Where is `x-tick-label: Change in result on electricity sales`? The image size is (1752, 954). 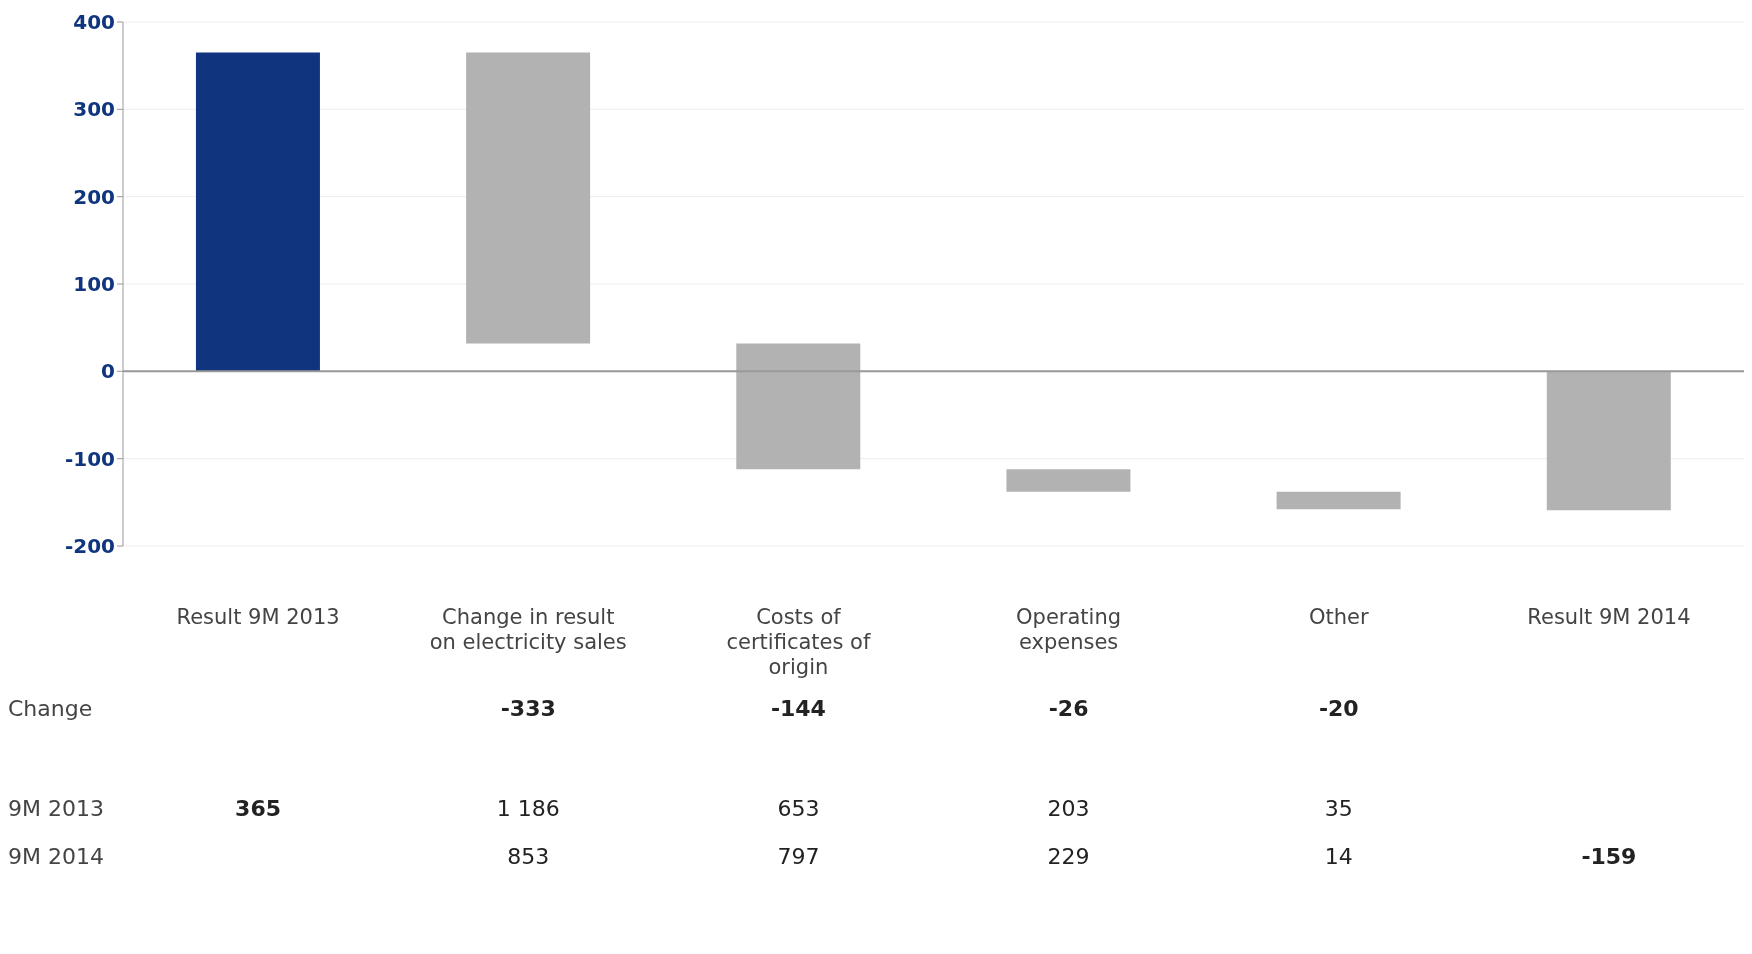 x-tick-label: Change in result on electricity sales is located at coordinates (528, 629).